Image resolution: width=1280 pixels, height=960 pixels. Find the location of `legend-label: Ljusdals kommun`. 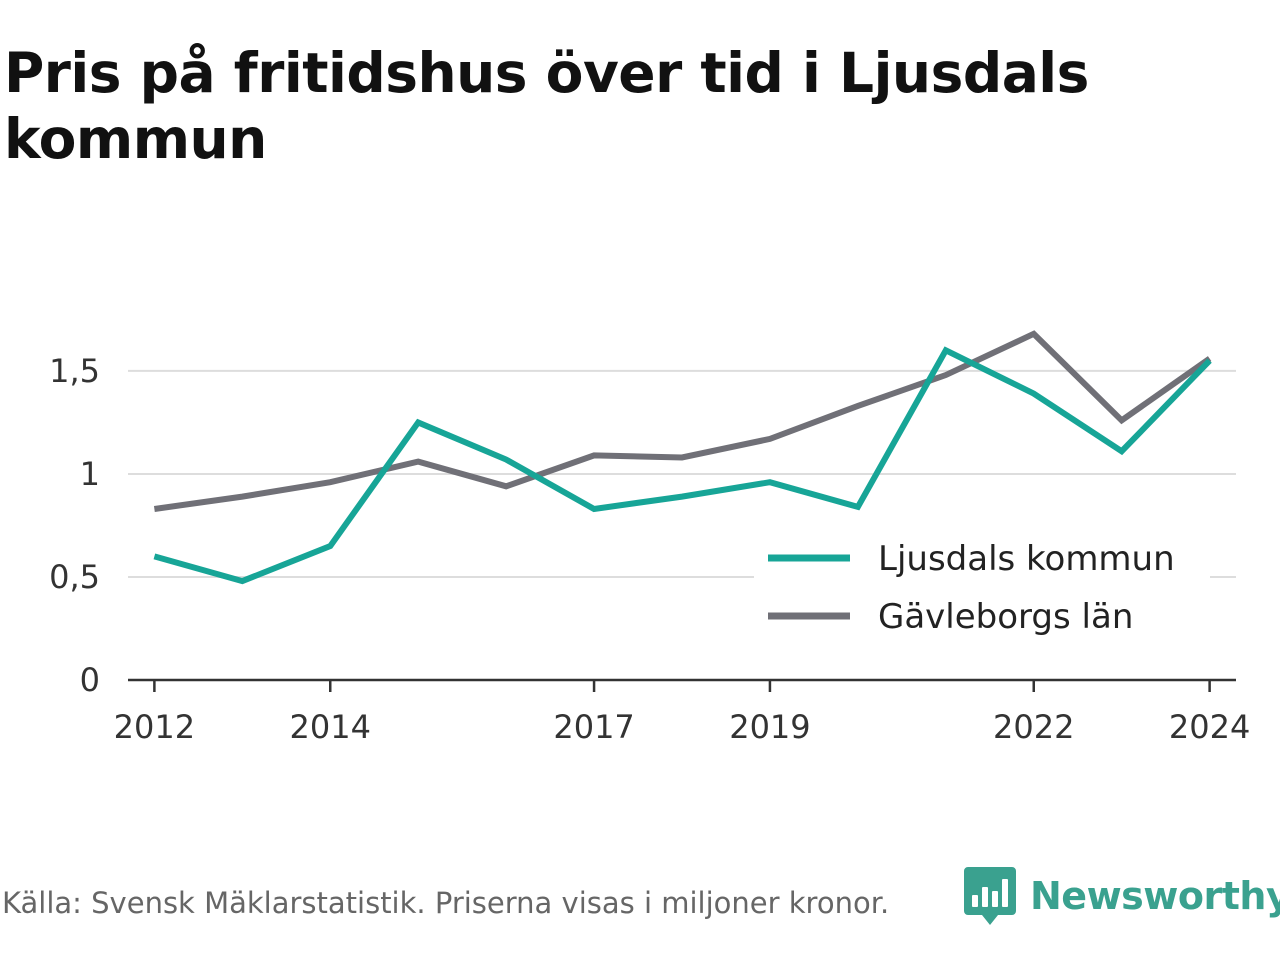

legend-label: Ljusdals kommun is located at coordinates (1026, 559).